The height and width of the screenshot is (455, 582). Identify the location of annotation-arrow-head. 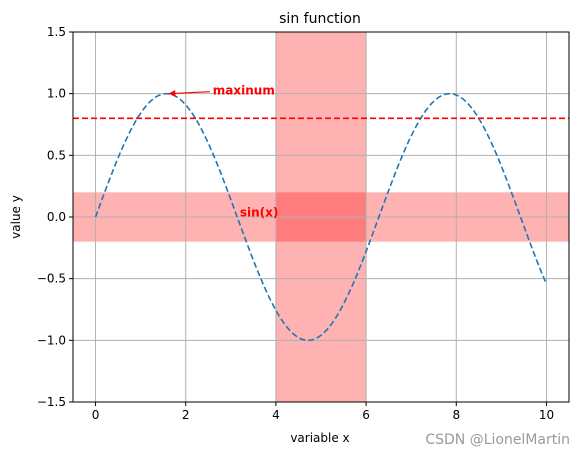
(172, 93).